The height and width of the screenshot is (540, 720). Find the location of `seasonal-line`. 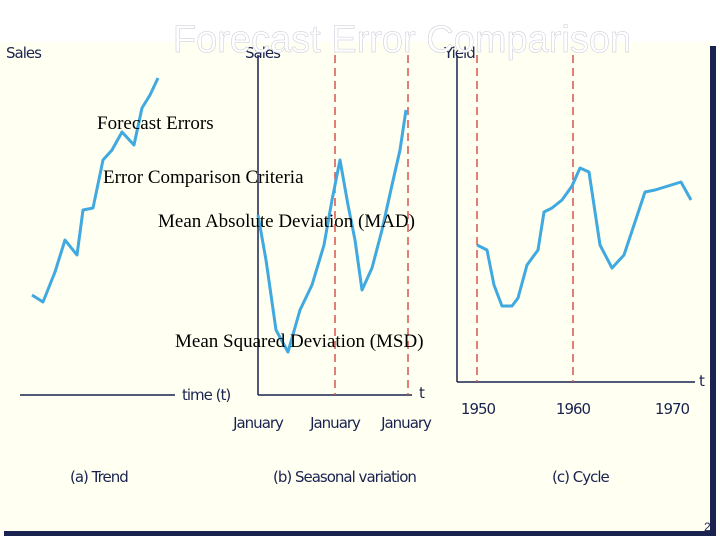

seasonal-line is located at coordinates (332, 231).